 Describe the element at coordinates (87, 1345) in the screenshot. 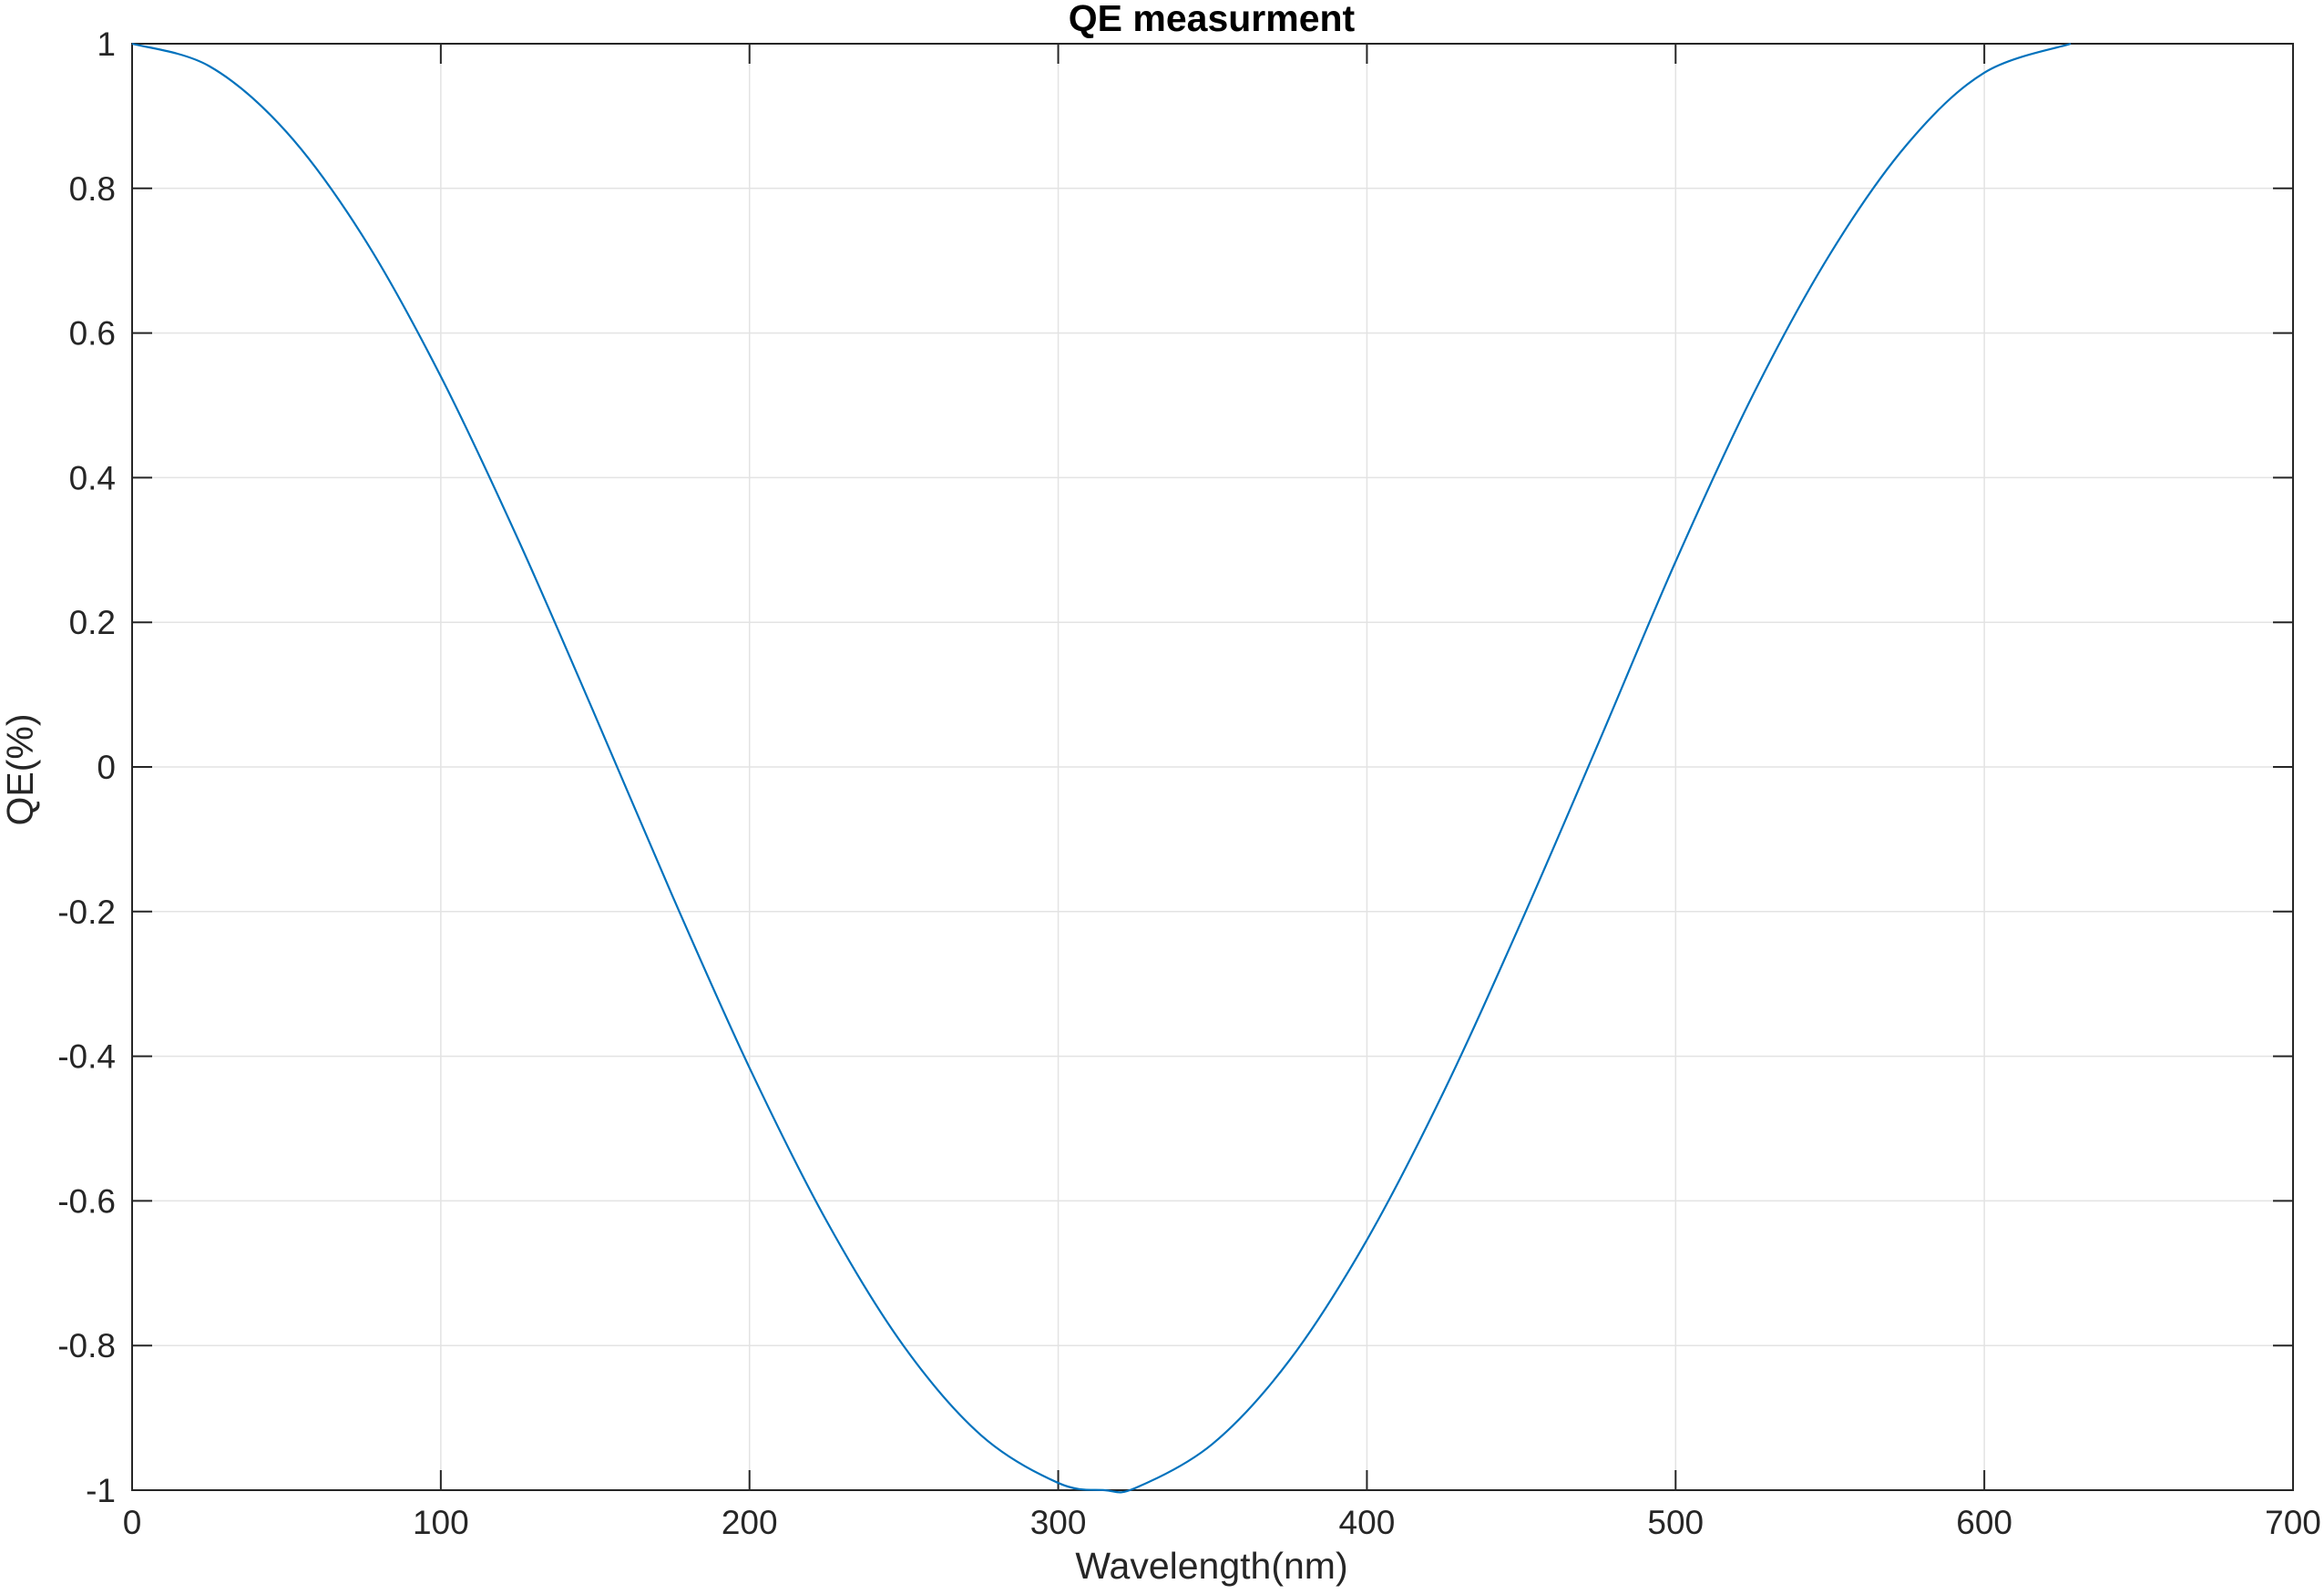

I see `y-tick-label: -0.8` at that location.